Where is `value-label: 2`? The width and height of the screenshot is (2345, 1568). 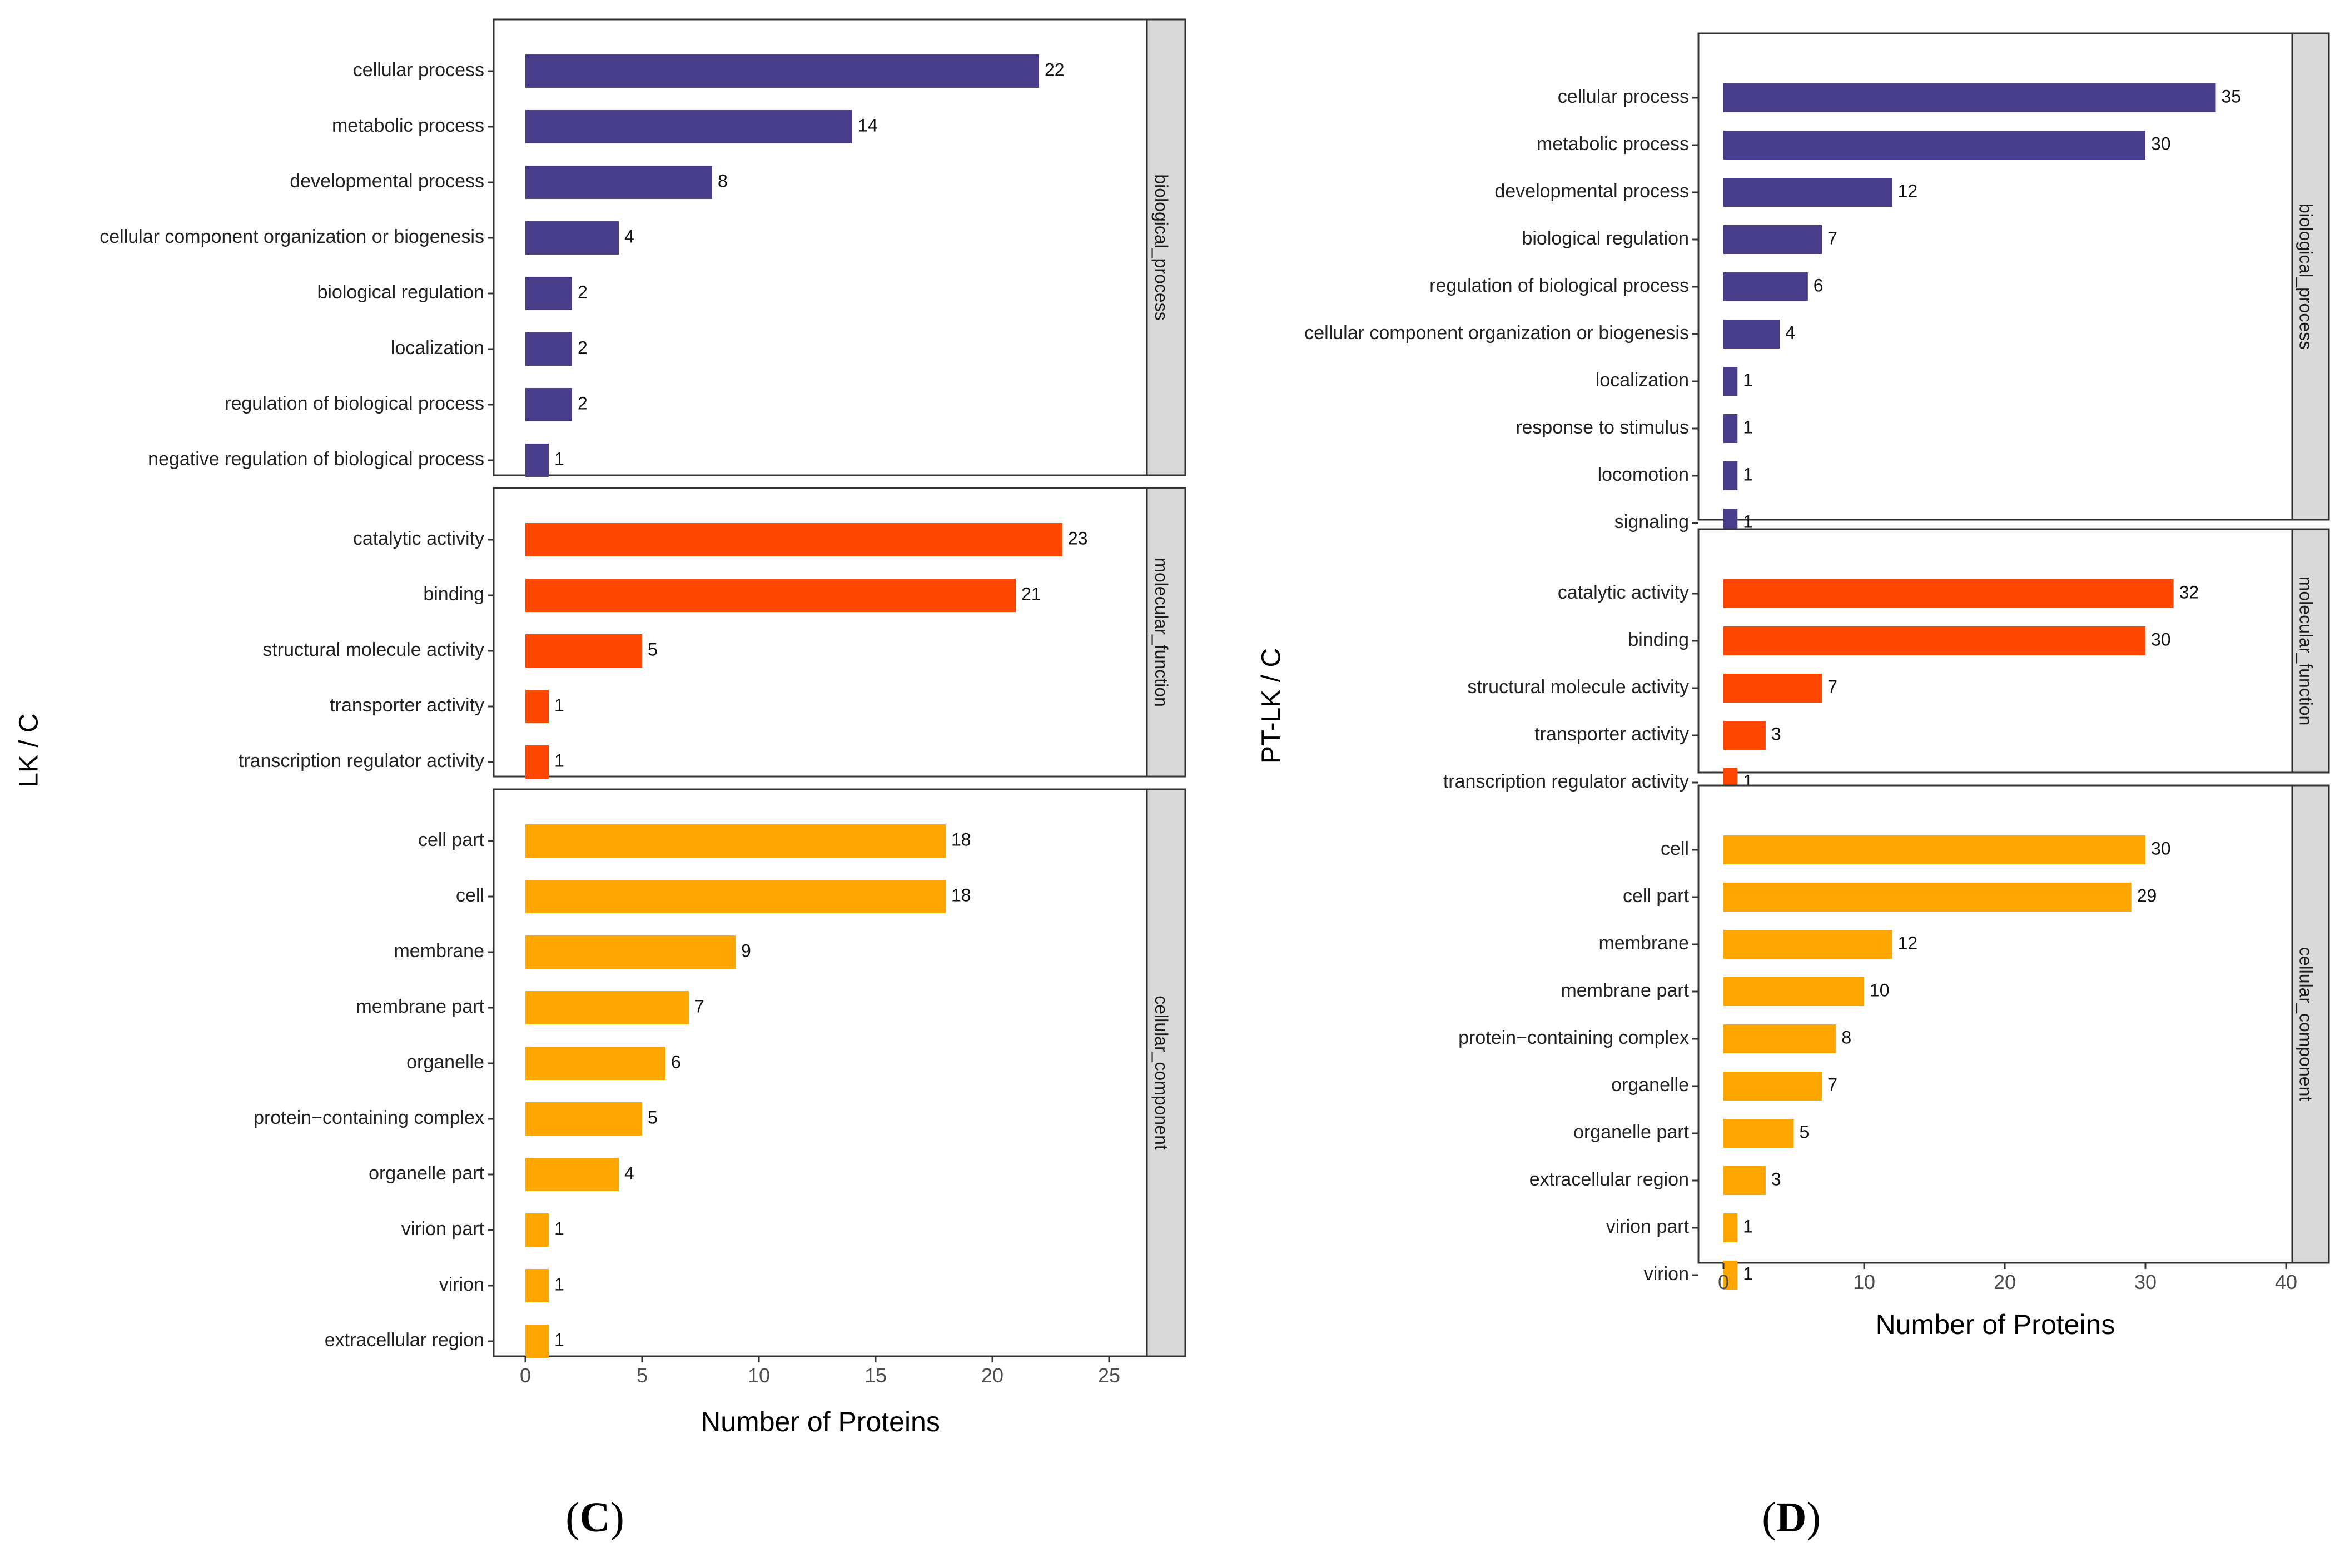
value-label: 2 is located at coordinates (583, 347).